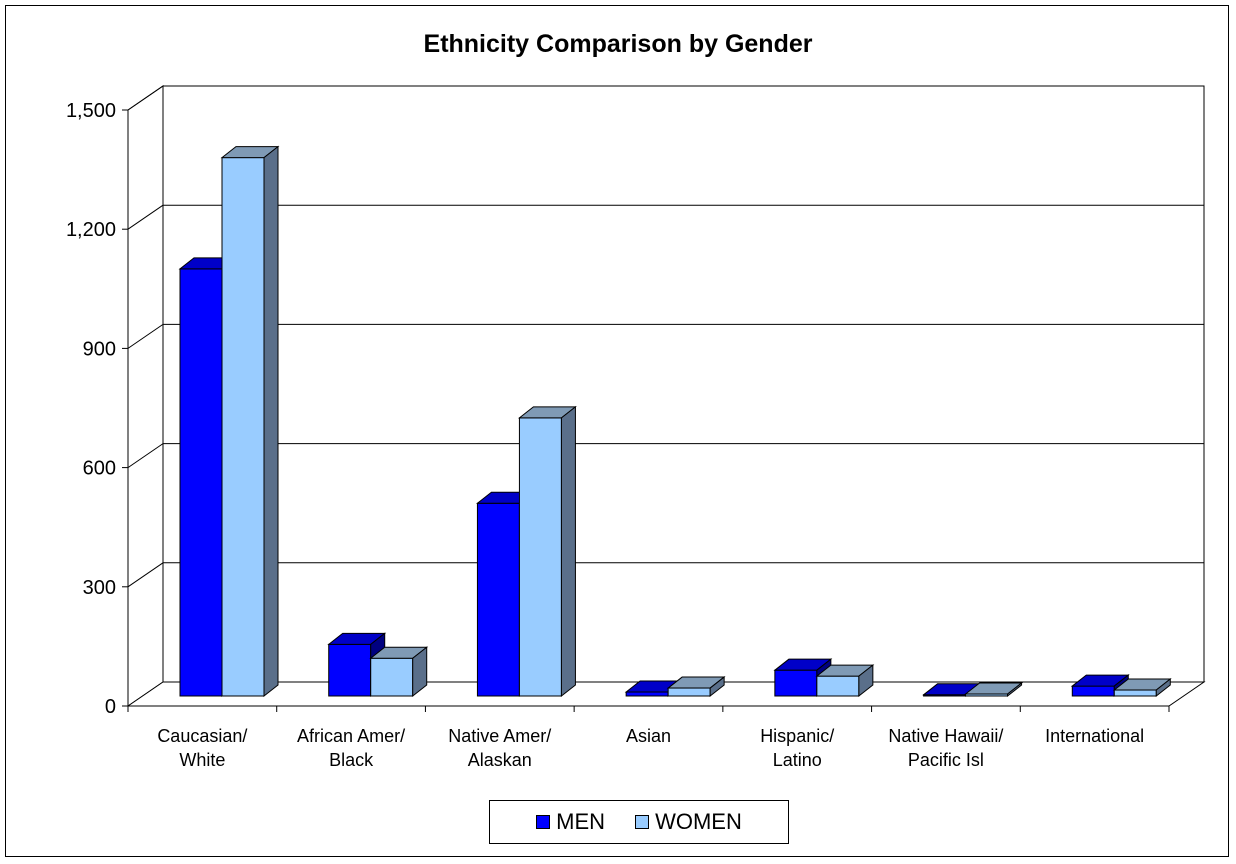 This screenshot has height=864, width=1236. Describe the element at coordinates (99, 588) in the screenshot. I see `y-tick-label: 300` at that location.